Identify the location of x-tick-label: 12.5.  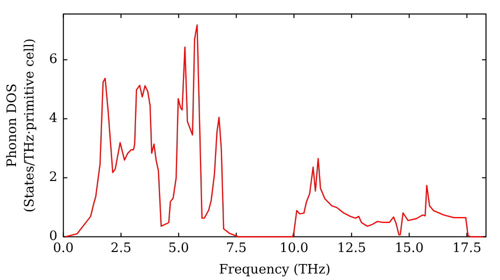
(351, 248).